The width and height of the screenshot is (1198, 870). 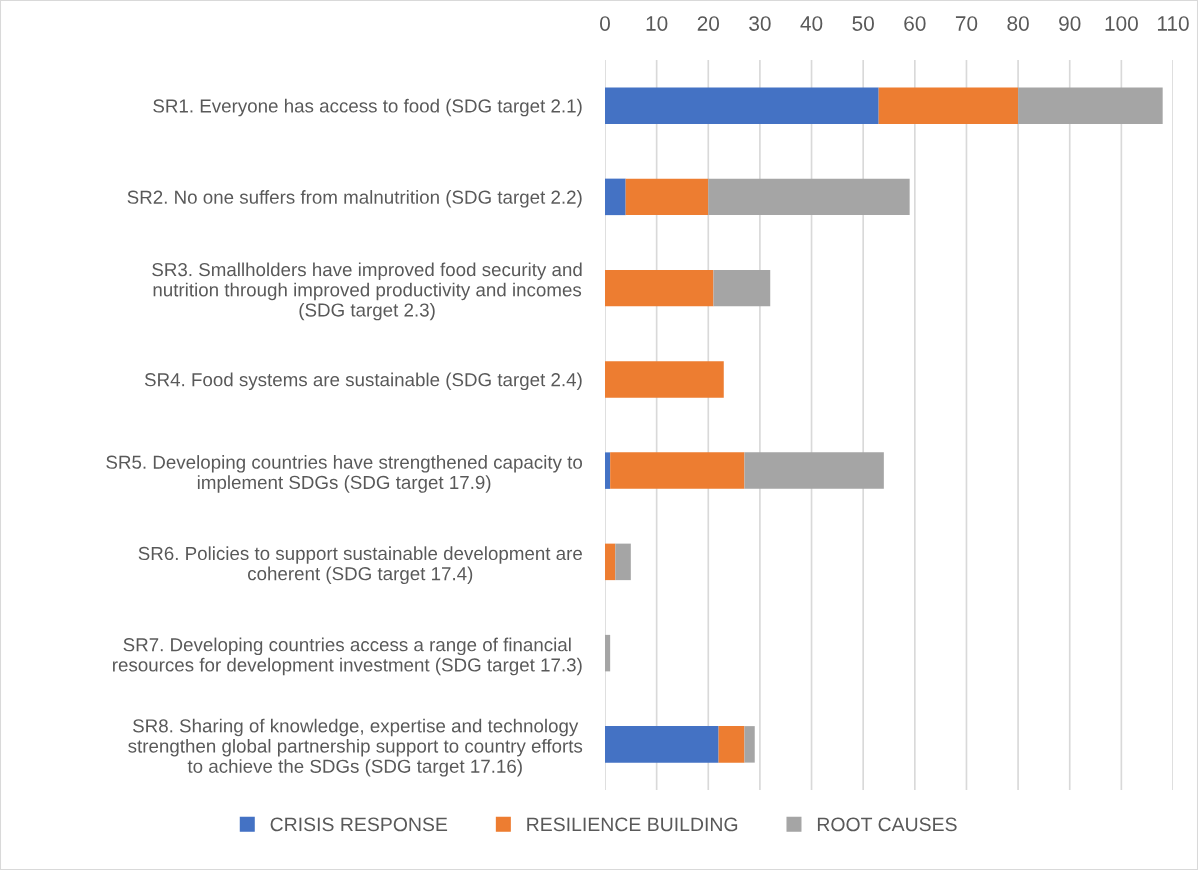 I want to click on legend-label: ROOT CAUSES, so click(x=887, y=824).